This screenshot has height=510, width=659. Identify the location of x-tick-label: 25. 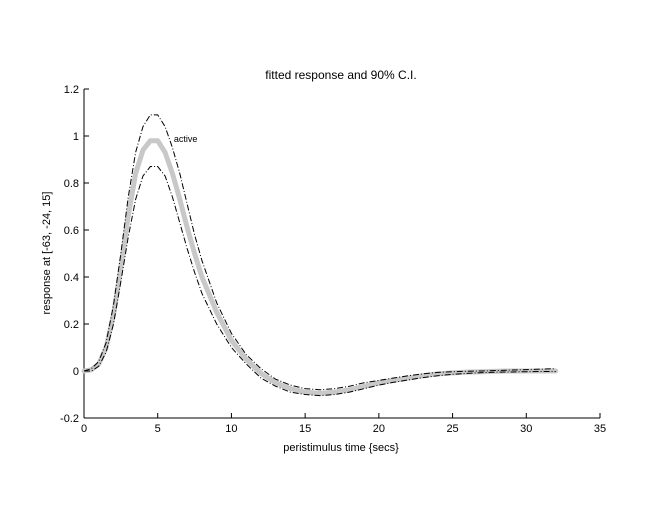
(452, 429).